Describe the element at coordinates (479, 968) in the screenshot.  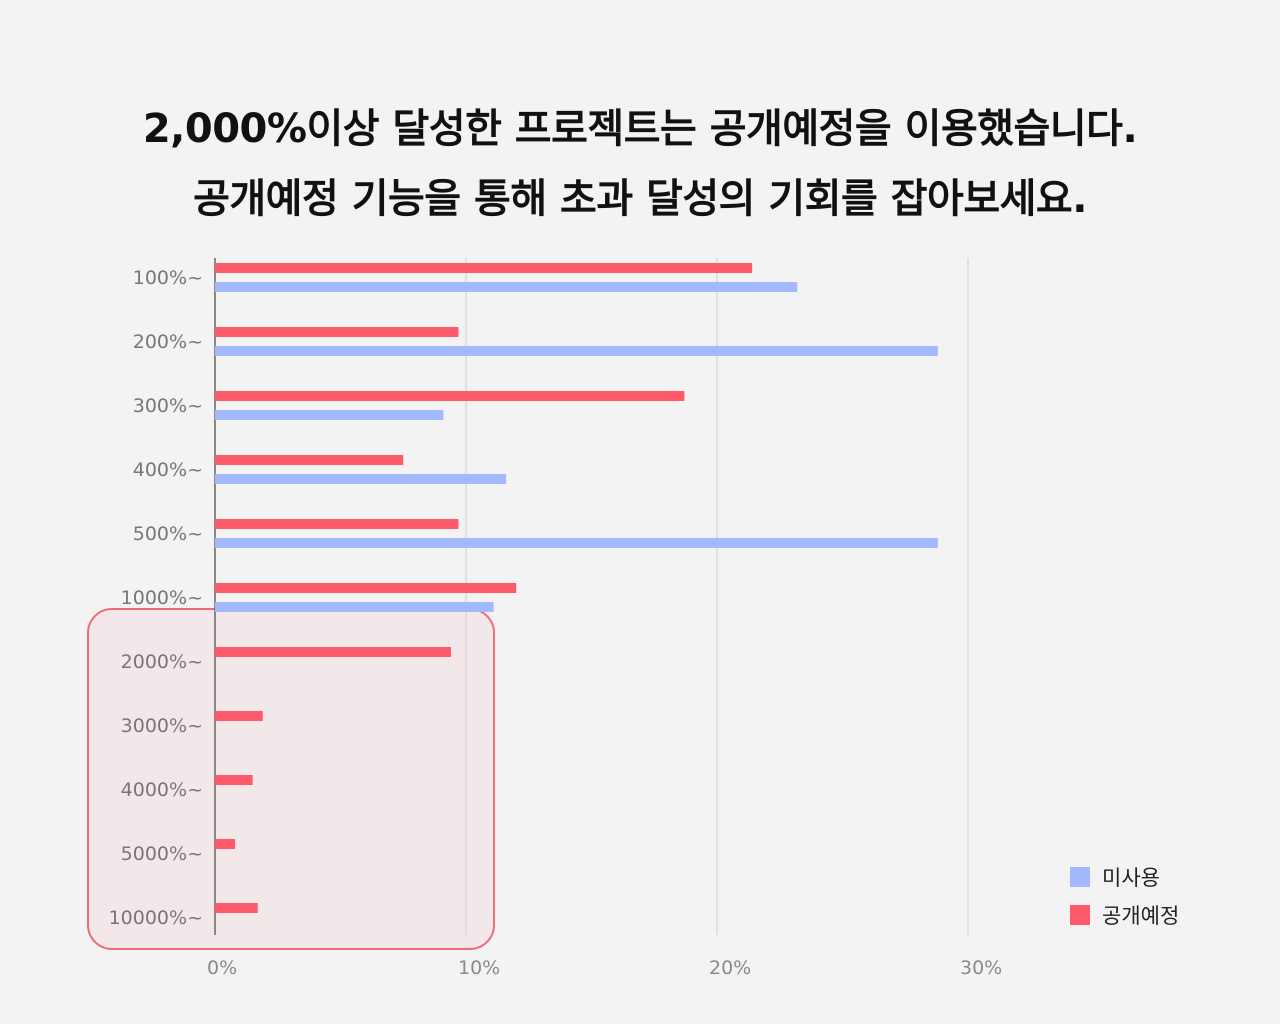
I see `x-tick-label-1: 10%` at that location.